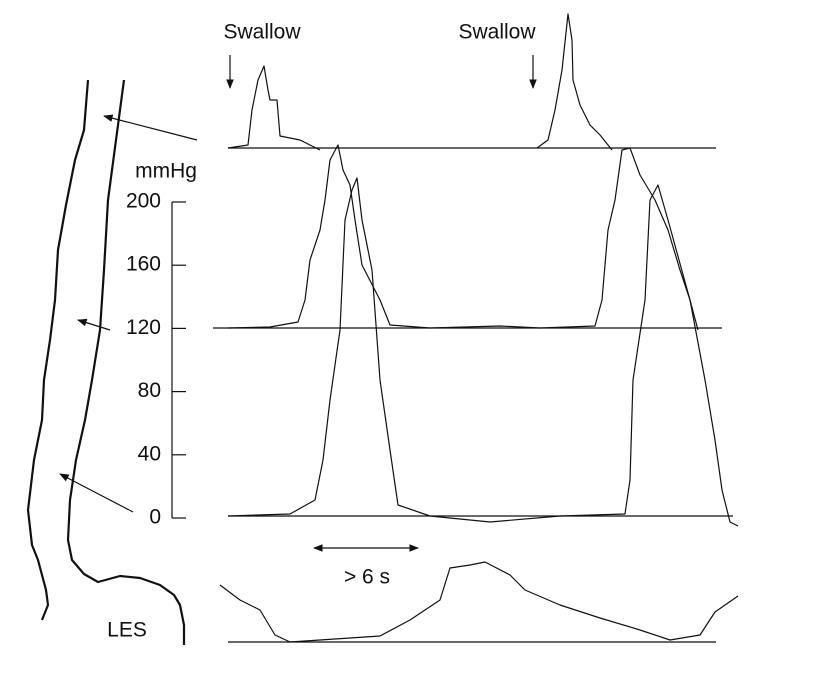 The width and height of the screenshot is (826, 676). I want to click on tick-label: 40, so click(149, 453).